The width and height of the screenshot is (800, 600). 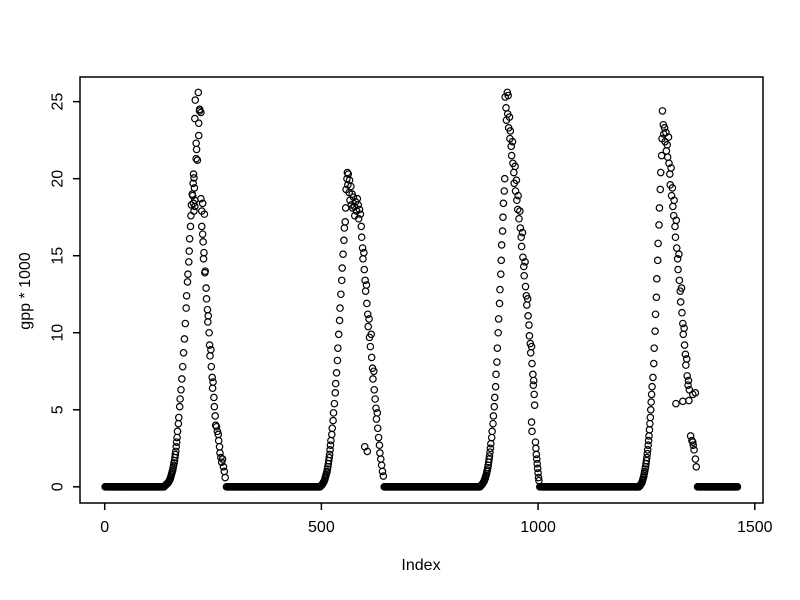 What do you see at coordinates (58, 333) in the screenshot?
I see `y-tick-label: 10` at bounding box center [58, 333].